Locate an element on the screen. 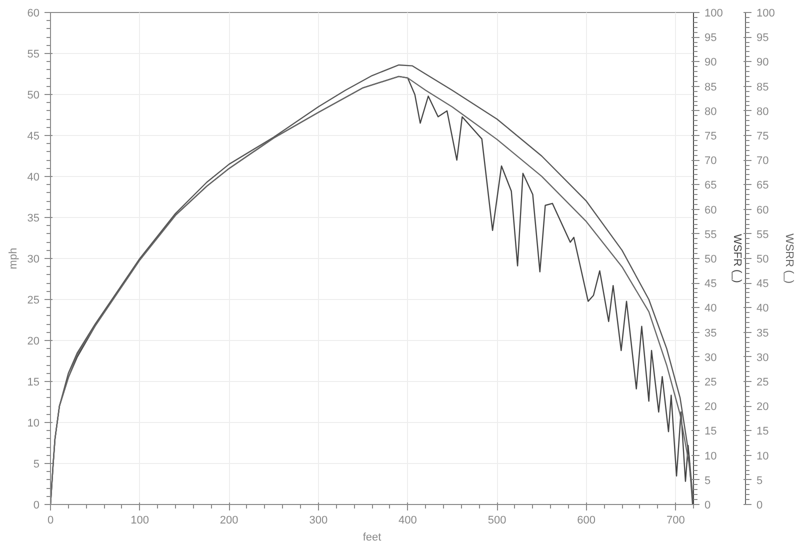 Image resolution: width=797 pixels, height=546 pixels. y-tick-label: 60 is located at coordinates (33, 14).